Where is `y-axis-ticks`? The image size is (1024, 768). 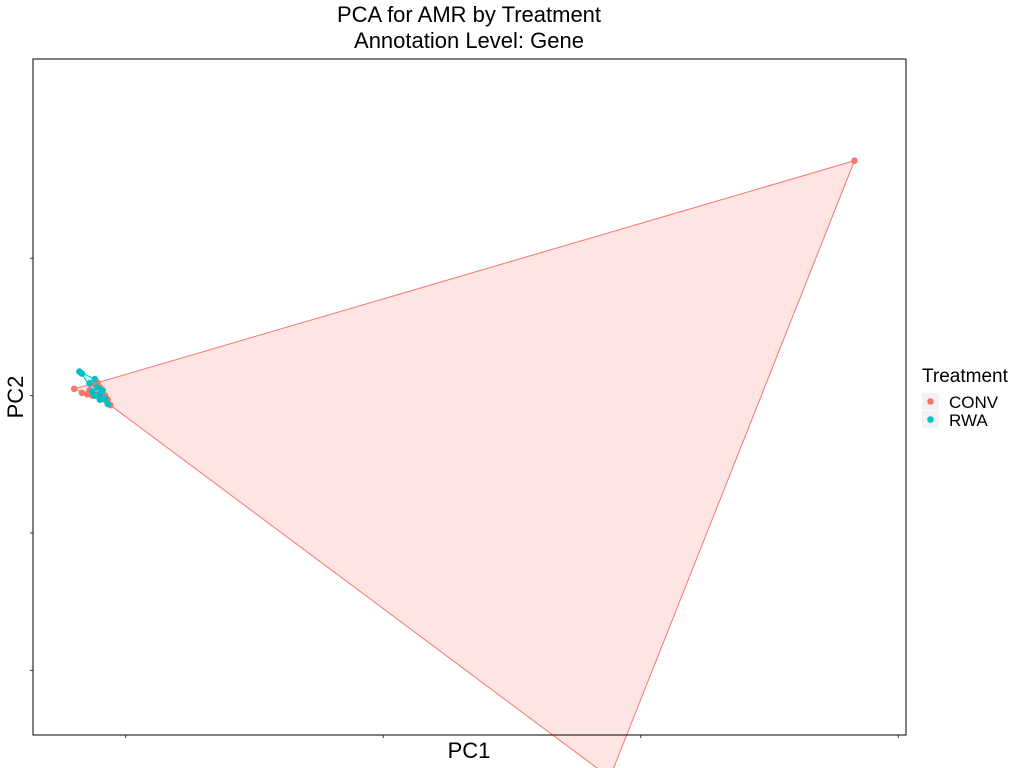
y-axis-ticks is located at coordinates (31, 464).